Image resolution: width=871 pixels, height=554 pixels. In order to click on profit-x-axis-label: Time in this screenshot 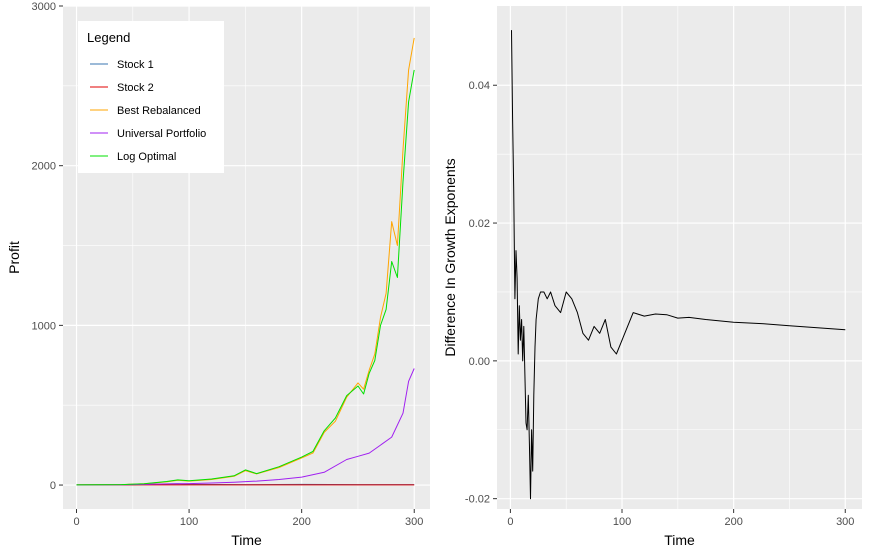, I will do `click(246, 540)`.